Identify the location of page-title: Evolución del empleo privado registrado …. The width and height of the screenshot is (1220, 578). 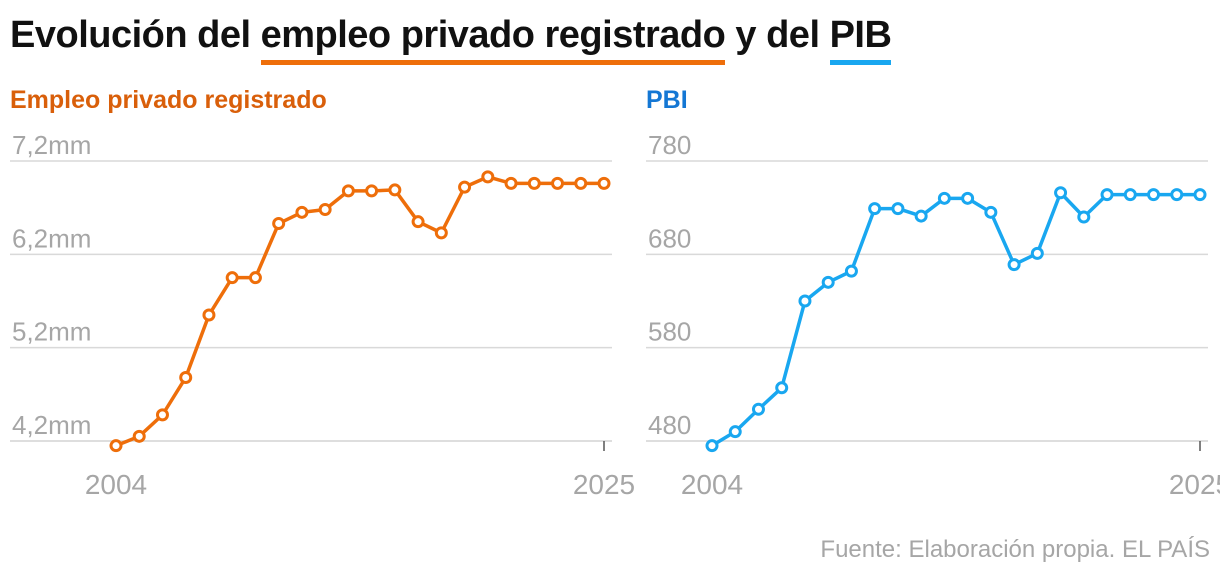
(451, 39).